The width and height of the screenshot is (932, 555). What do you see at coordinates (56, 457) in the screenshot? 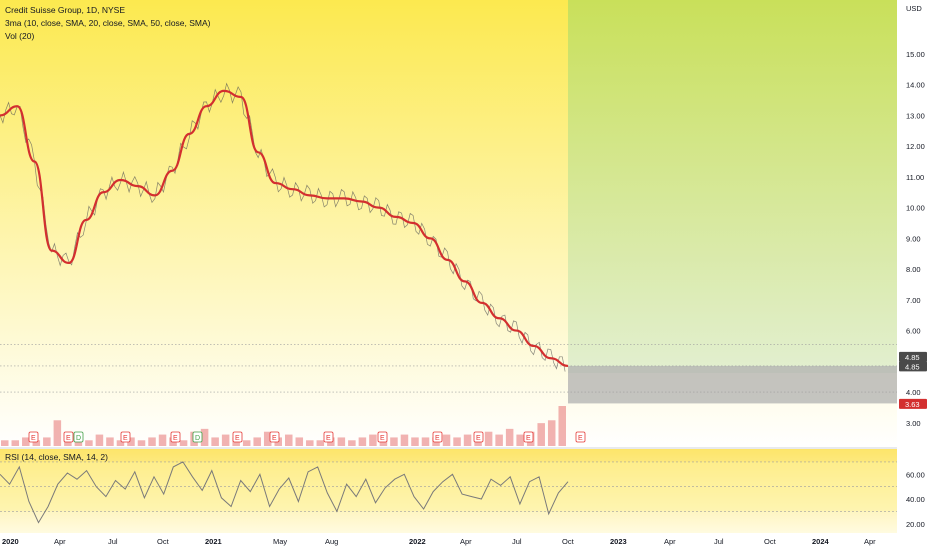
I see `rsi-indicator-label: RSI (14, close, SMA, 14, 2)` at bounding box center [56, 457].